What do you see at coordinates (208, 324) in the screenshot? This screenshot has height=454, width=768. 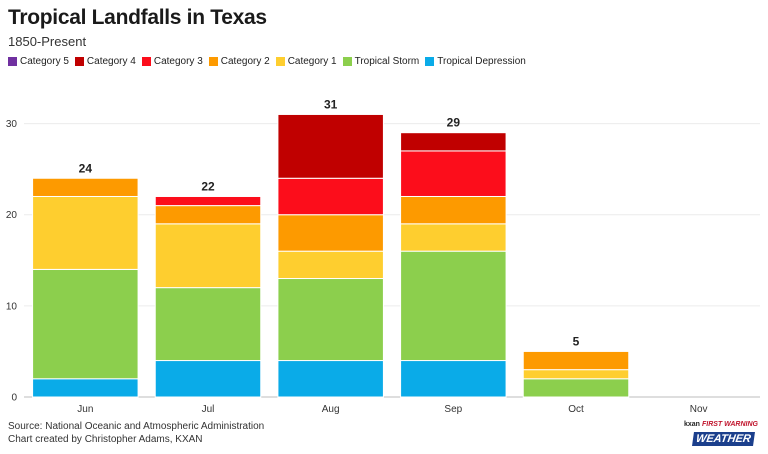 I see `bar-segment-jul-tropical-storm` at bounding box center [208, 324].